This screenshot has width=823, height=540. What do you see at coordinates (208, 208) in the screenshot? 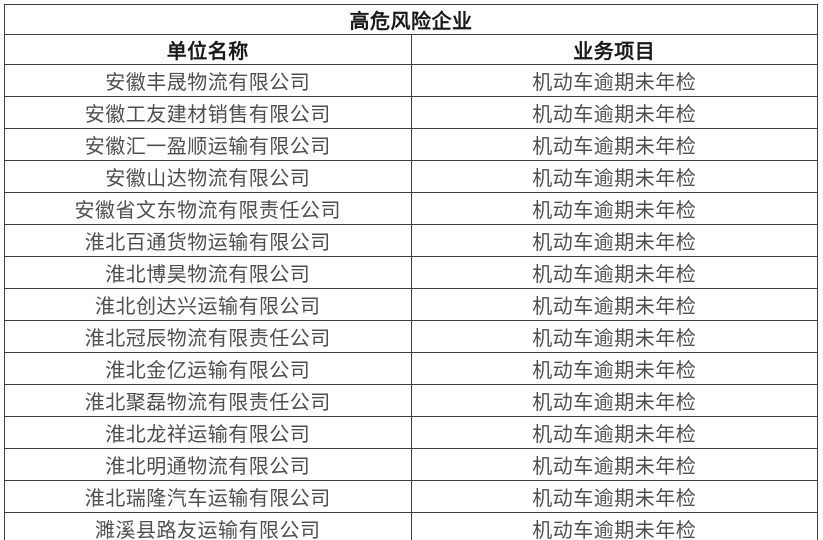
I see `unit-name-cell: 安徽省文东物流有限责任公司` at bounding box center [208, 208].